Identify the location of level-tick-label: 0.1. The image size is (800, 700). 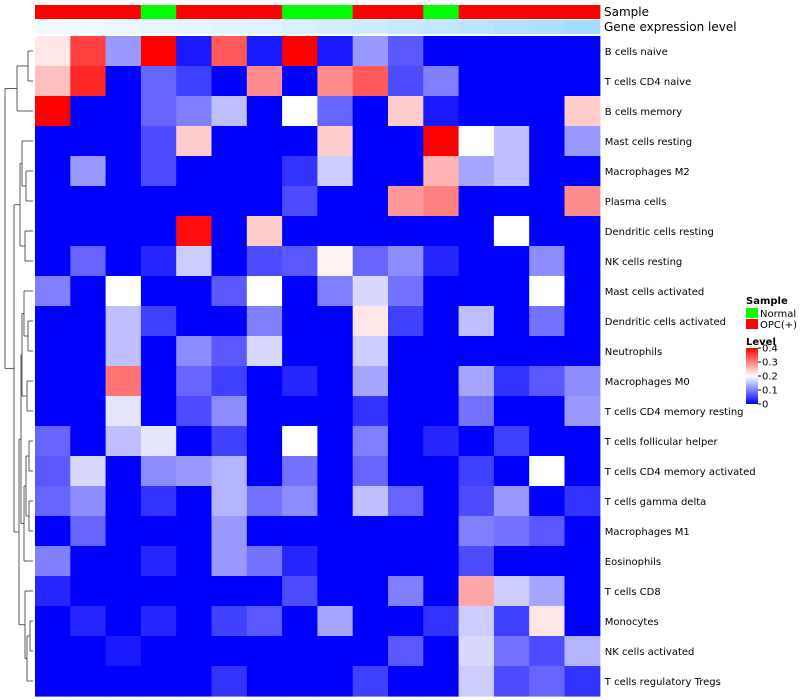
(770, 391).